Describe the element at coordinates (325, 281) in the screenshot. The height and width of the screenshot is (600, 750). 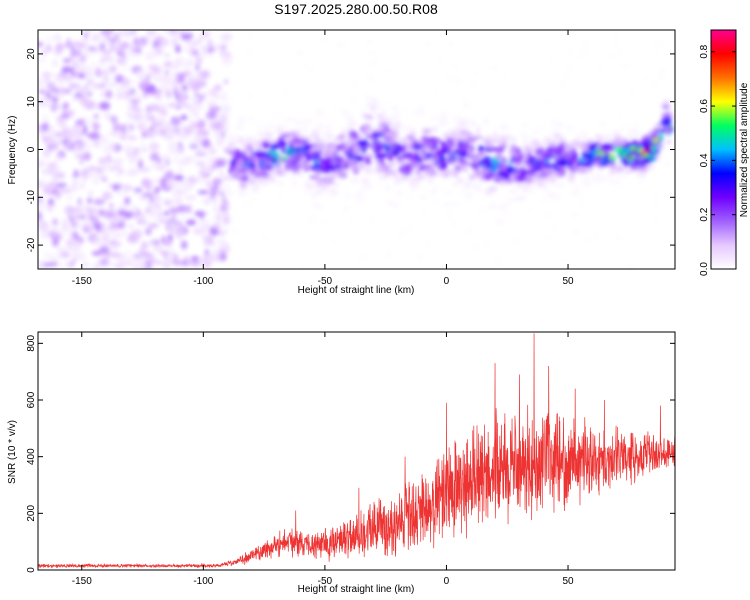
I see `x-tick-label: -50` at that location.